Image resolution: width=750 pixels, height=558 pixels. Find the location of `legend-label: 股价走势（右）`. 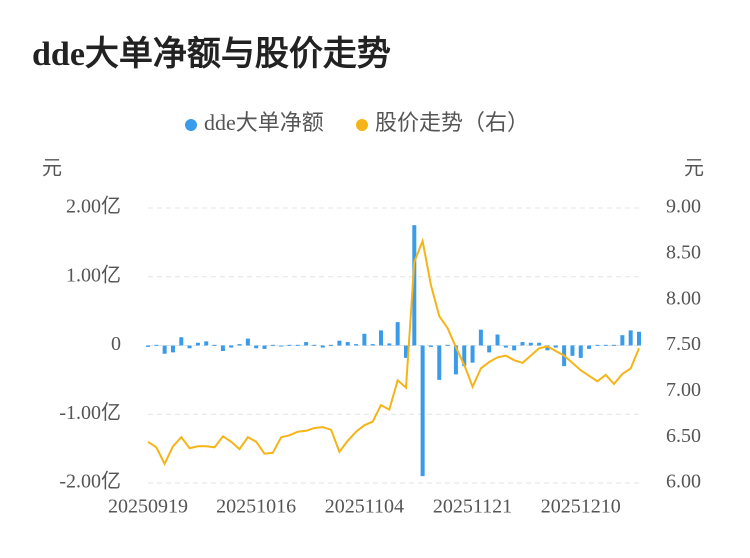

legend-label: 股价走势（右） is located at coordinates (452, 122).